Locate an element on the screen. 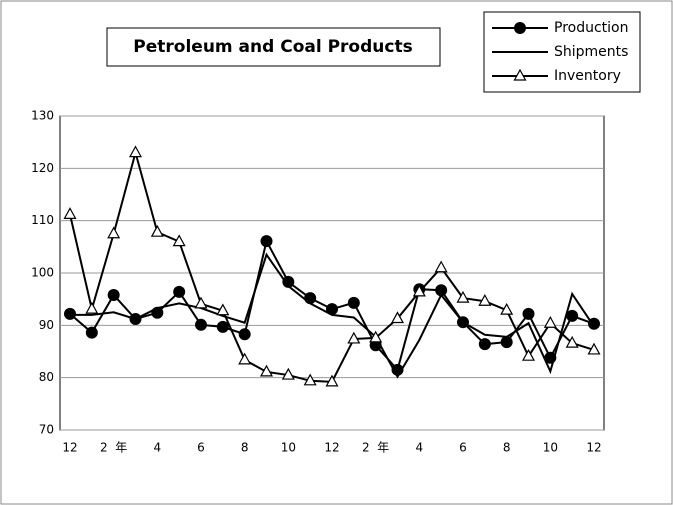 The image size is (673, 505). y-tick-label: 110 is located at coordinates (42, 220).